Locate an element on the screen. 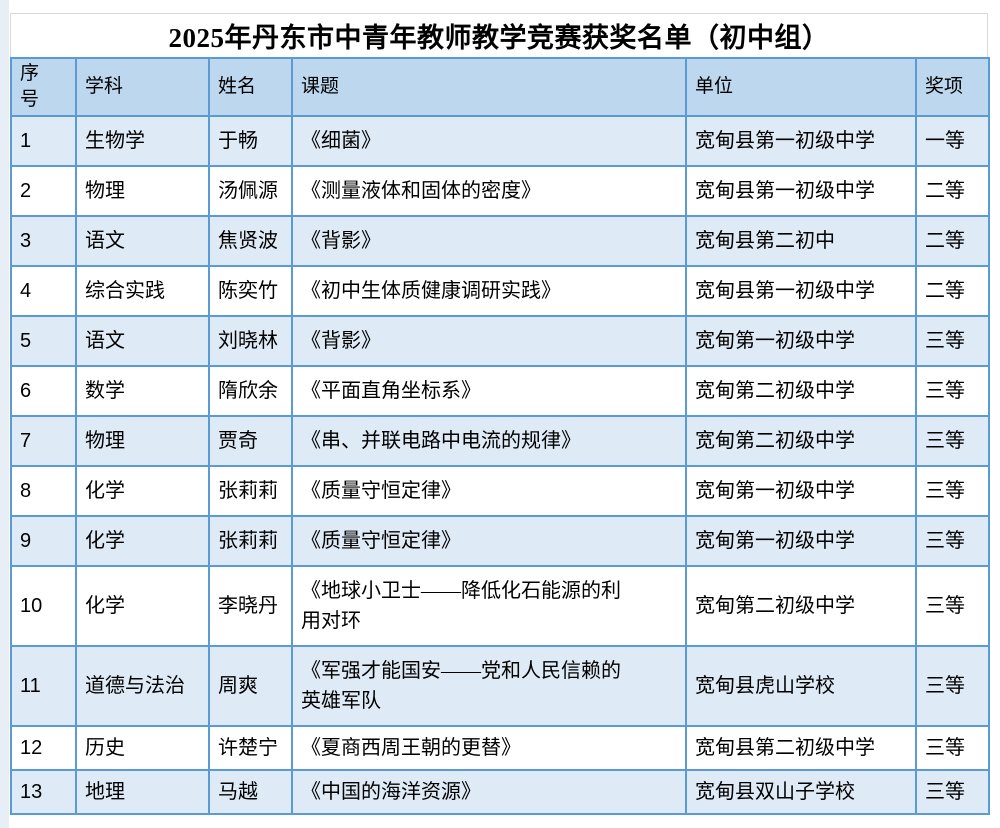  table-row: 13 地理 马越 《中国的海洋资源》 宽甸县双山子学校 三等 is located at coordinates (500, 792).